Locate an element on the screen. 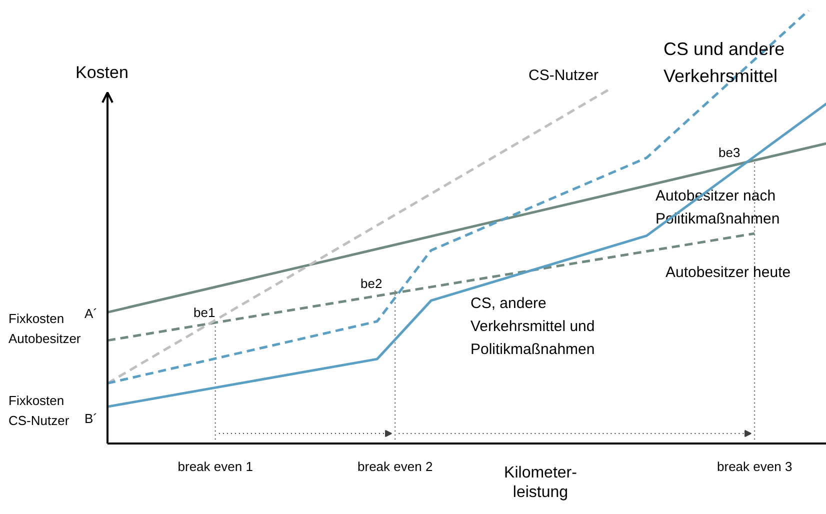 The width and height of the screenshot is (826, 514). x-tick-label: break even 2 is located at coordinates (395, 466).